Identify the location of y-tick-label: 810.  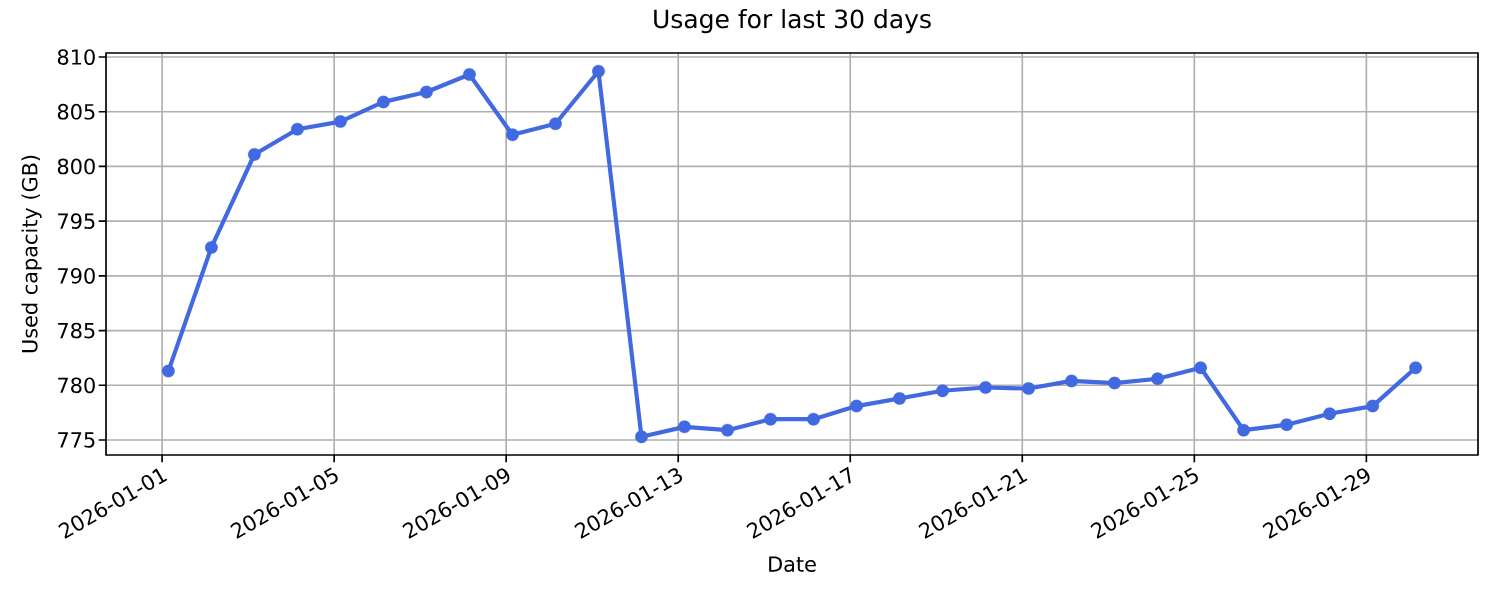
(76, 57).